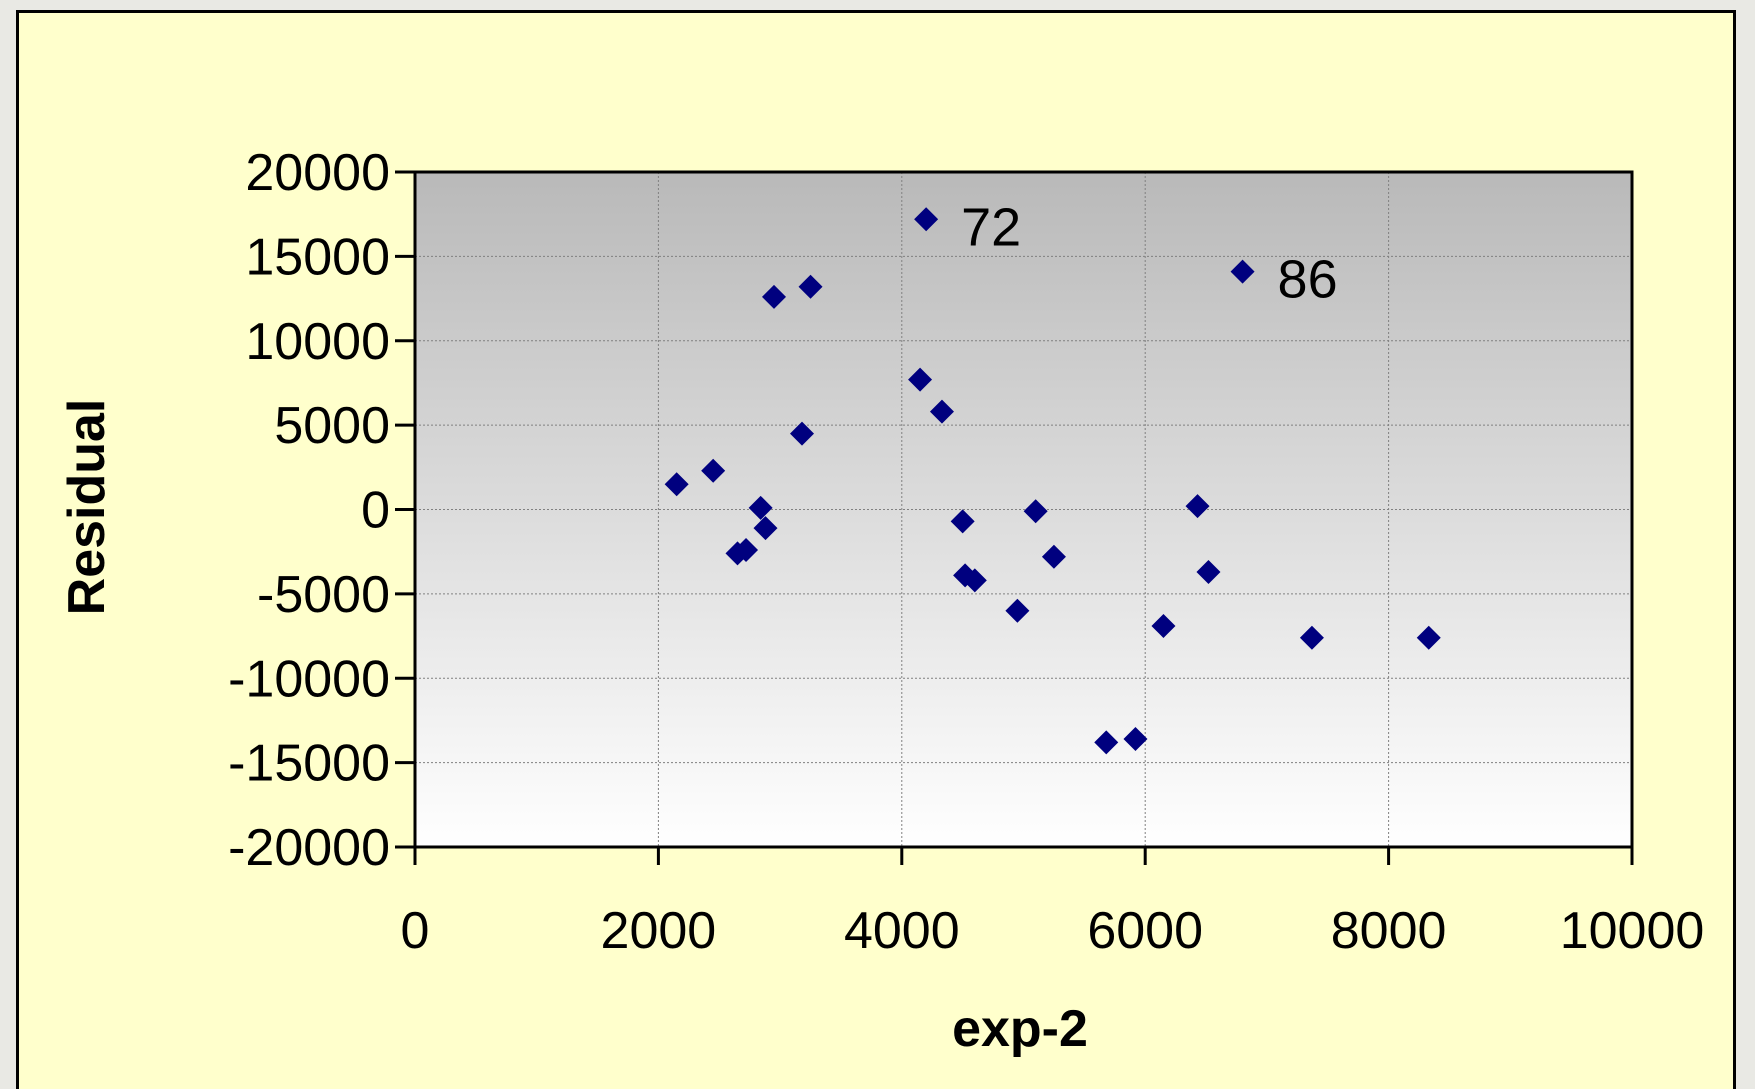  I want to click on y-tick-label: -20000, so click(309, 848).